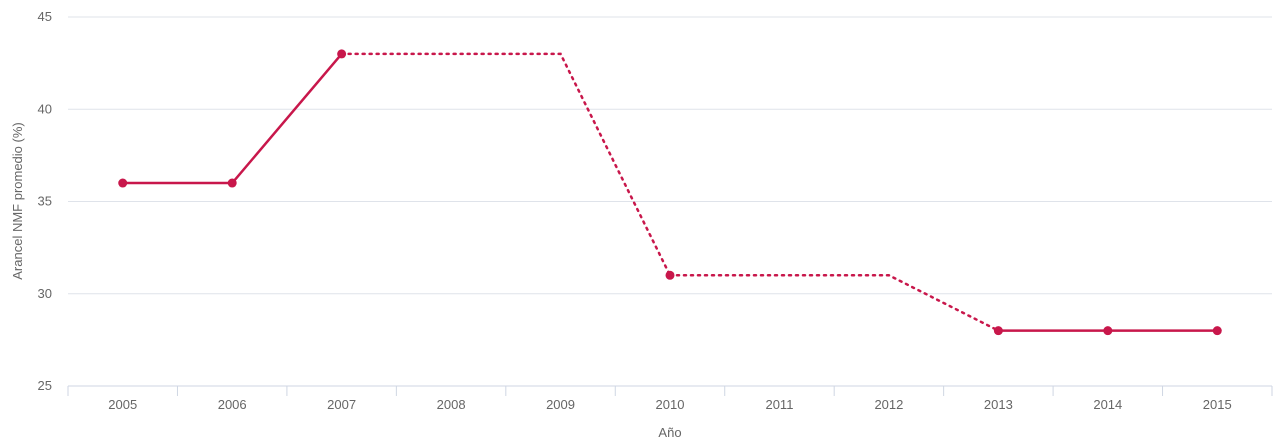 The height and width of the screenshot is (441, 1283). Describe the element at coordinates (560, 404) in the screenshot. I see `x-tick-label: 2009` at that location.